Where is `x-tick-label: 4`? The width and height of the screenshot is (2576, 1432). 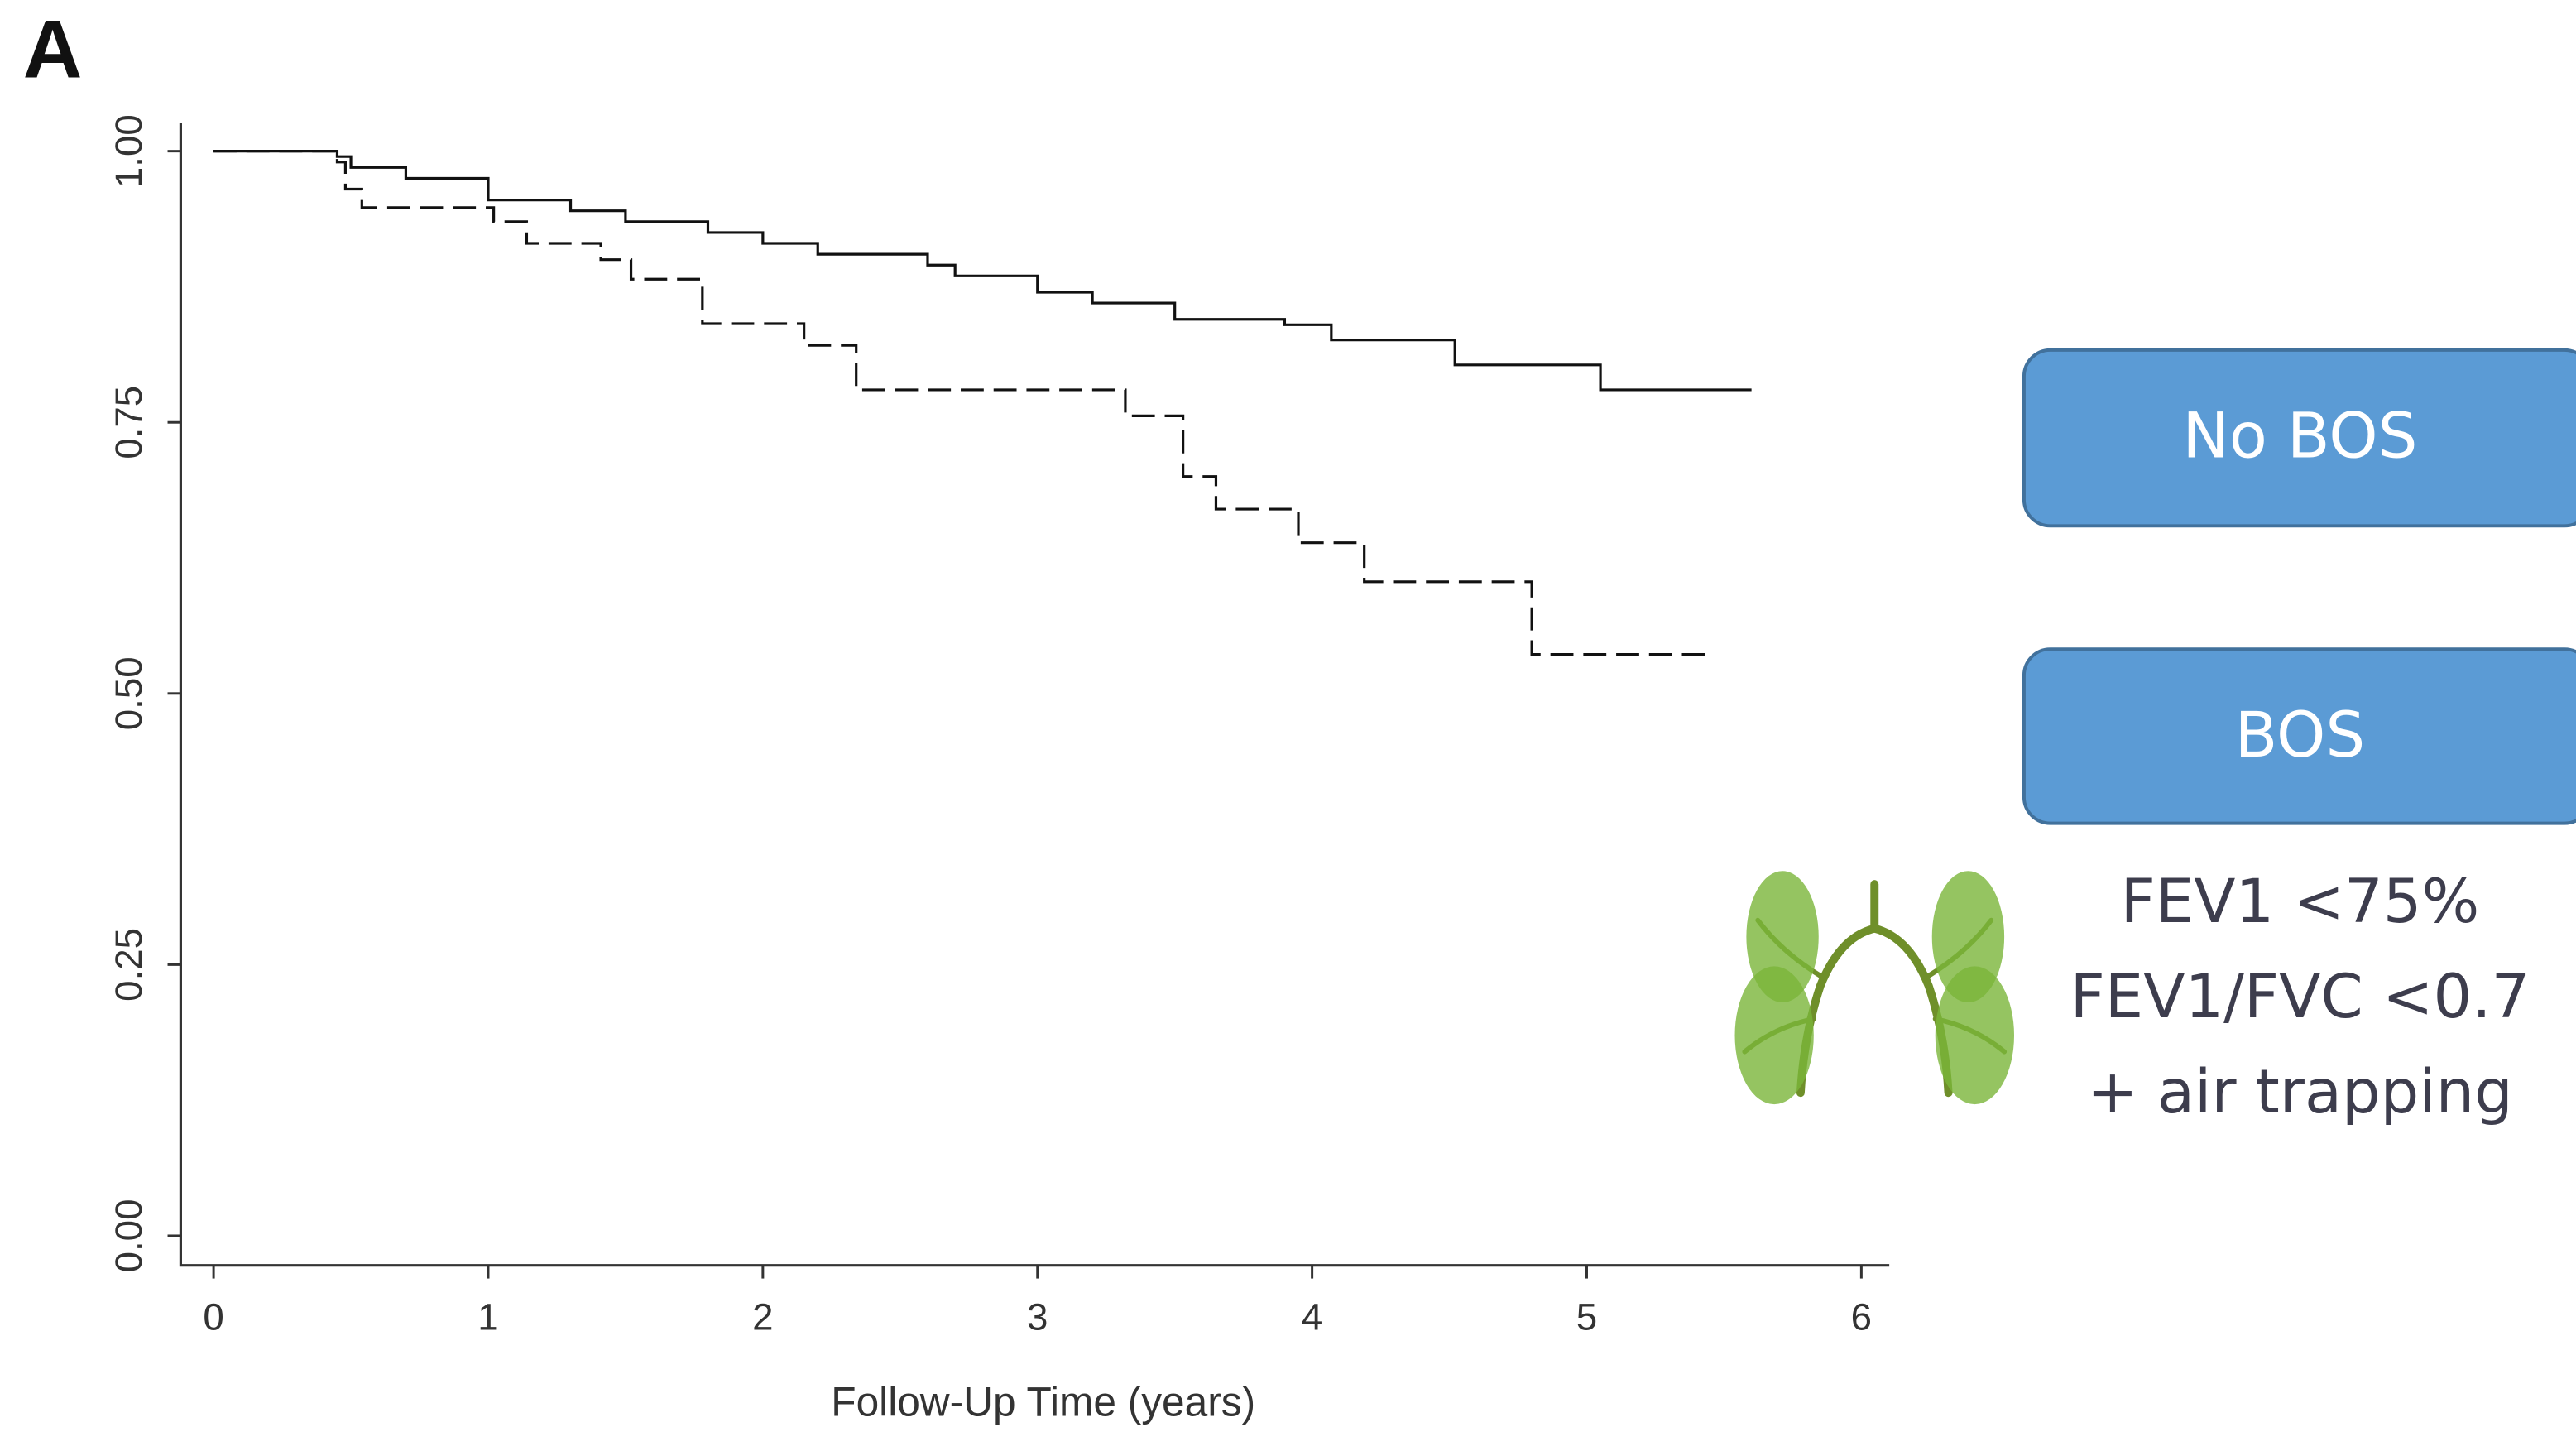 x-tick-label: 4 is located at coordinates (1312, 1316).